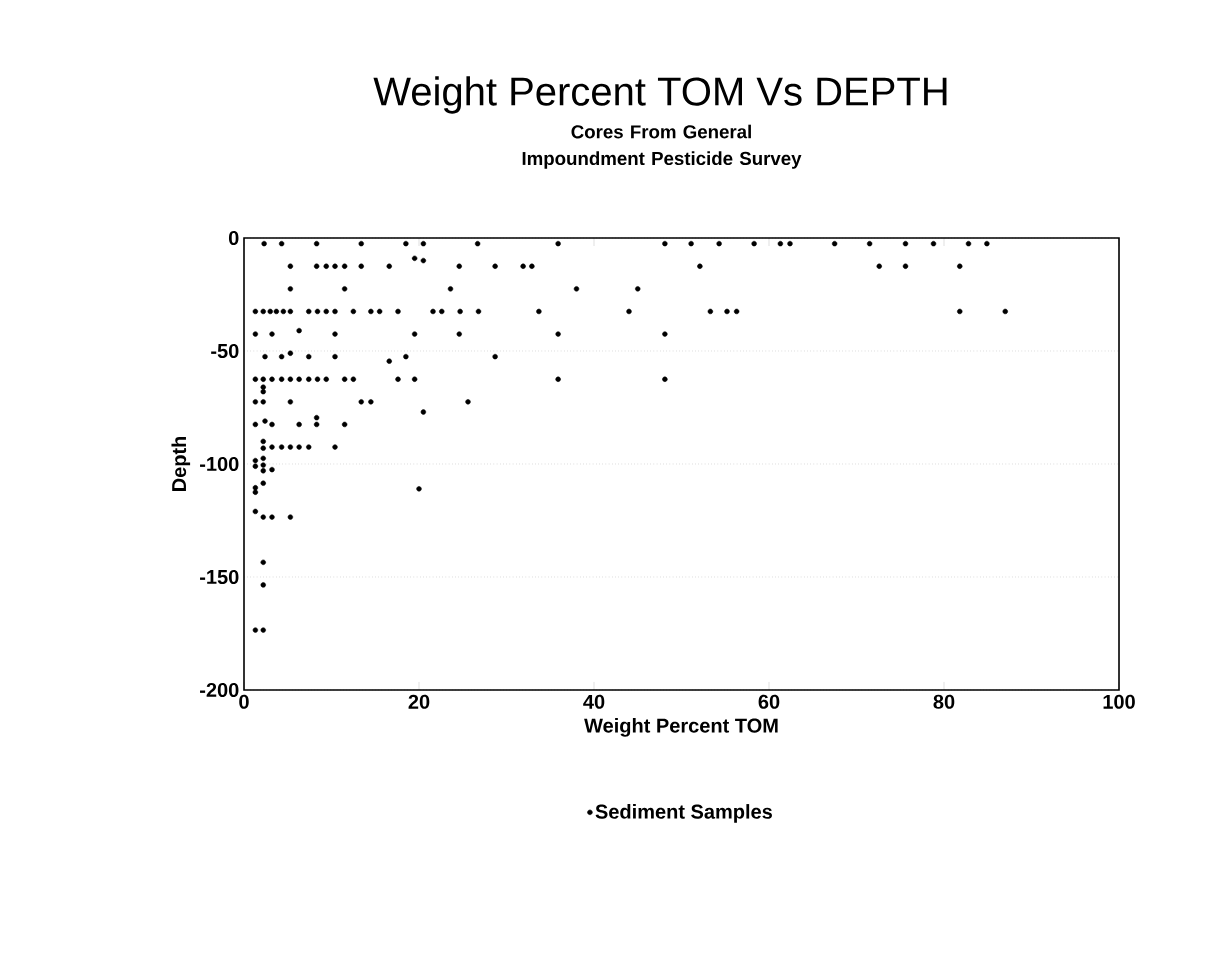 The width and height of the screenshot is (1225, 959). I want to click on chart-title: Weight Percent TOM Vs DEPTH, so click(660, 95).